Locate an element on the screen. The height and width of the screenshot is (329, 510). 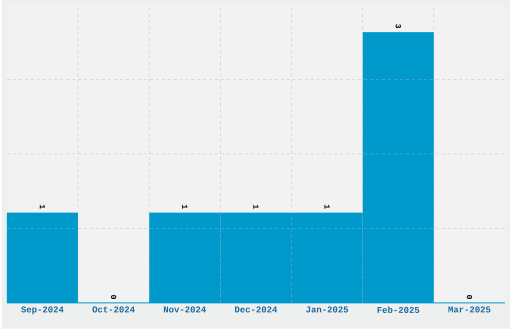
x-tick-label: Mar-2025 is located at coordinates (469, 309).